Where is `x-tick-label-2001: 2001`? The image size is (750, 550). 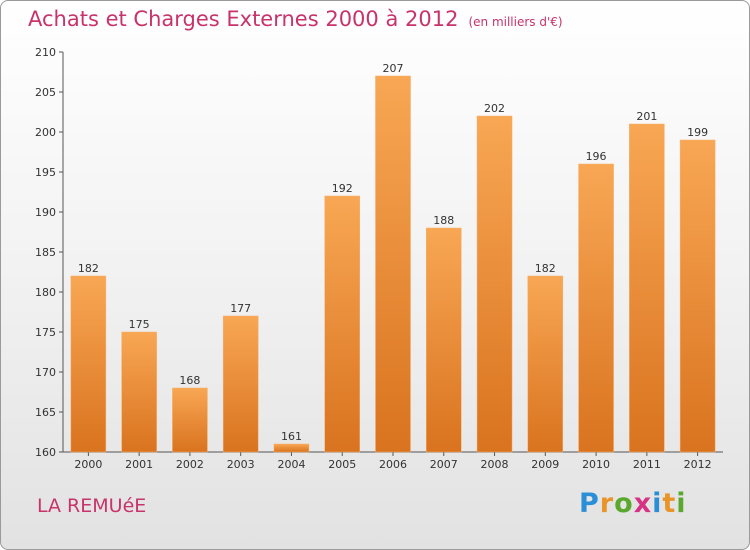 x-tick-label-2001: 2001 is located at coordinates (139, 464).